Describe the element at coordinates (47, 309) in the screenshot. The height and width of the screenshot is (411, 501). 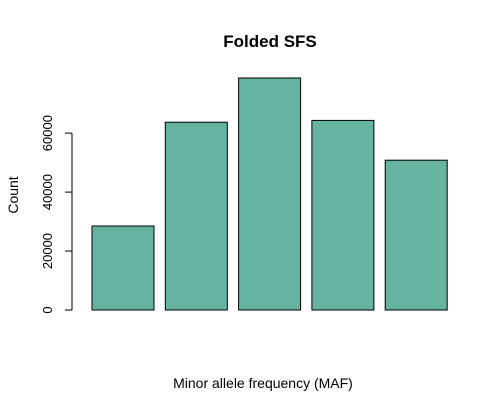
I see `y-tick-label-0: 0` at that location.